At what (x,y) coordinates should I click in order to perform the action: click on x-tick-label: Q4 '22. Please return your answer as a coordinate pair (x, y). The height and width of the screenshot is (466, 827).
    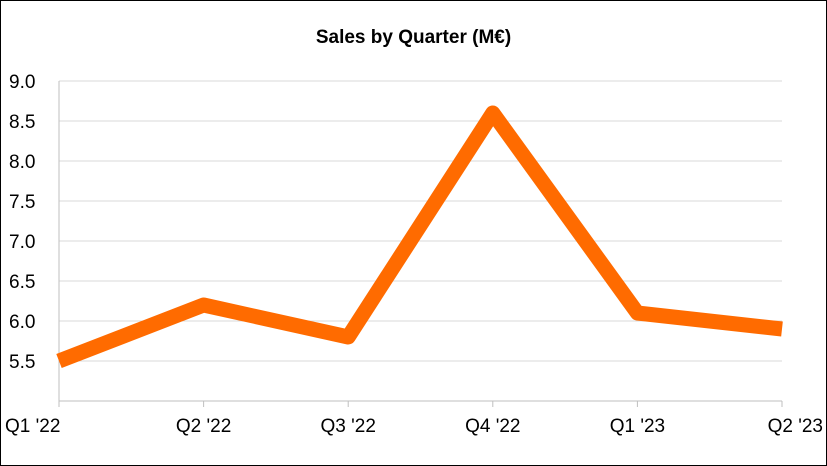
    Looking at the image, I should click on (492, 426).